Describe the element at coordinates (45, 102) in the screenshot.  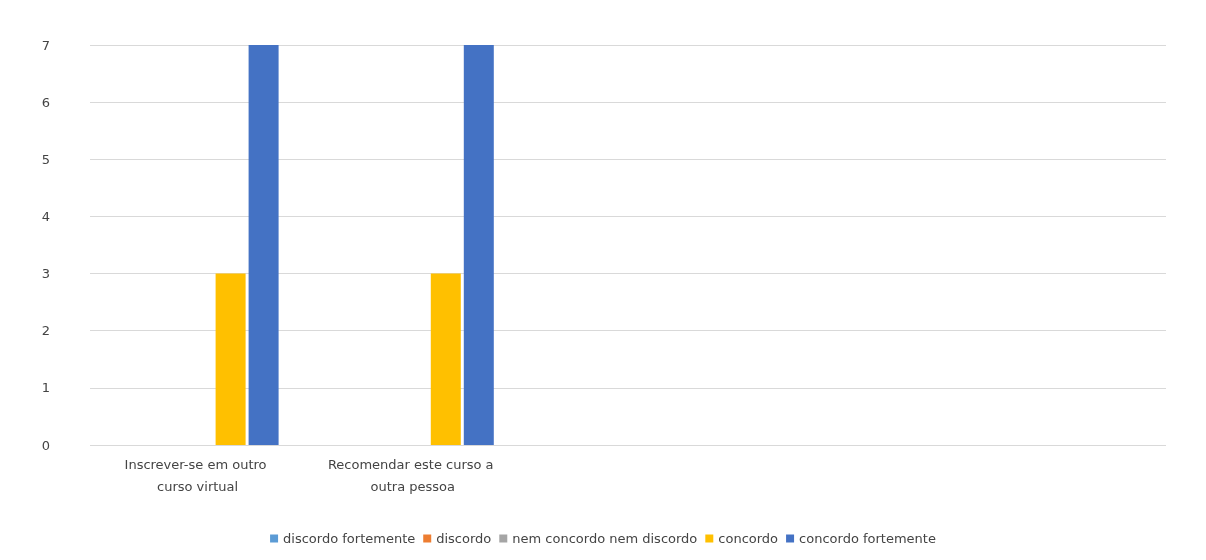
I see `y-tick-label: 6` at that location.